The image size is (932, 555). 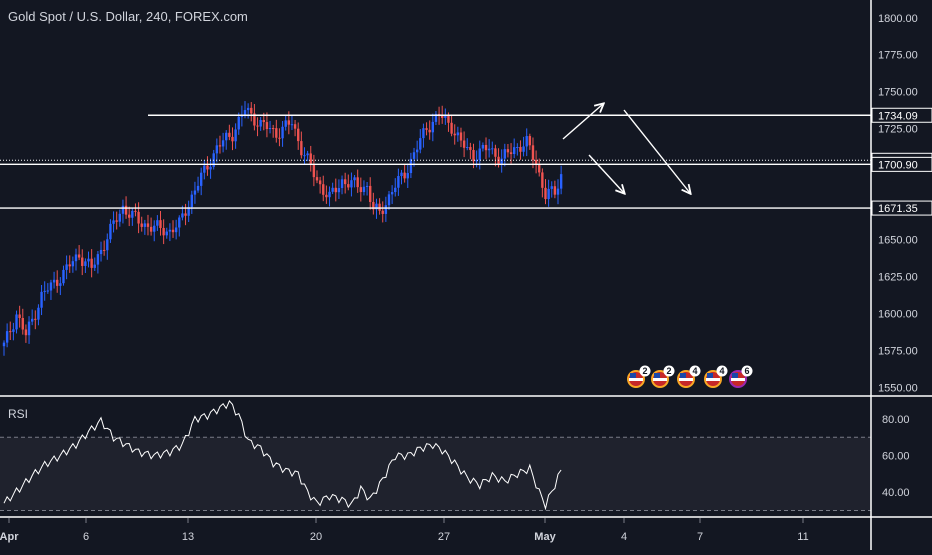 I want to click on price-label-3: 1671.35, so click(x=898, y=209).